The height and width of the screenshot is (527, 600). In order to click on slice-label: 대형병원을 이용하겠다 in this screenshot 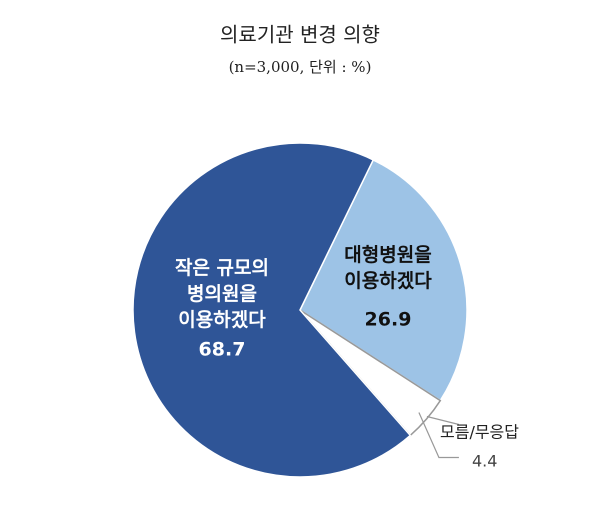, I will do `click(388, 268)`.